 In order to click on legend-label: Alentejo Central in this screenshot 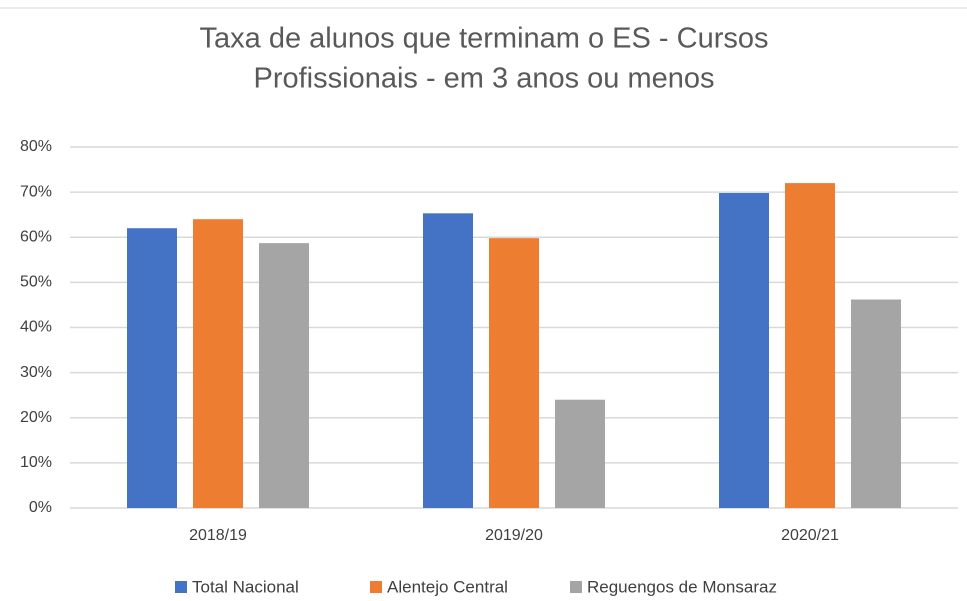, I will do `click(447, 586)`.